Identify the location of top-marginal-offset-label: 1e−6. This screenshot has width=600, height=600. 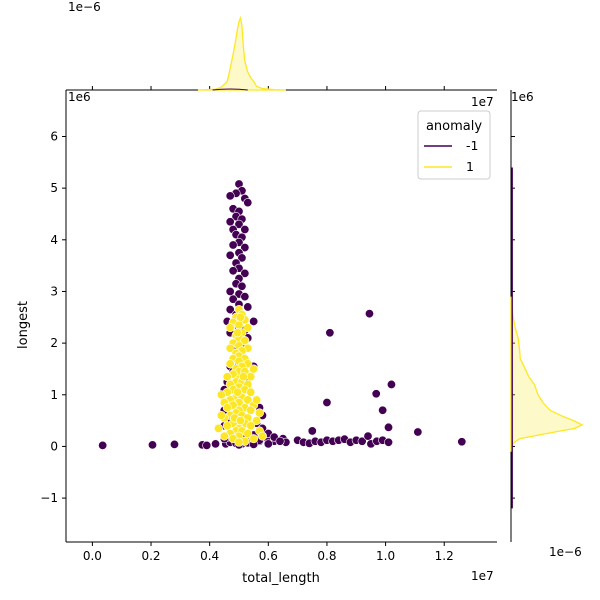
(84, 7).